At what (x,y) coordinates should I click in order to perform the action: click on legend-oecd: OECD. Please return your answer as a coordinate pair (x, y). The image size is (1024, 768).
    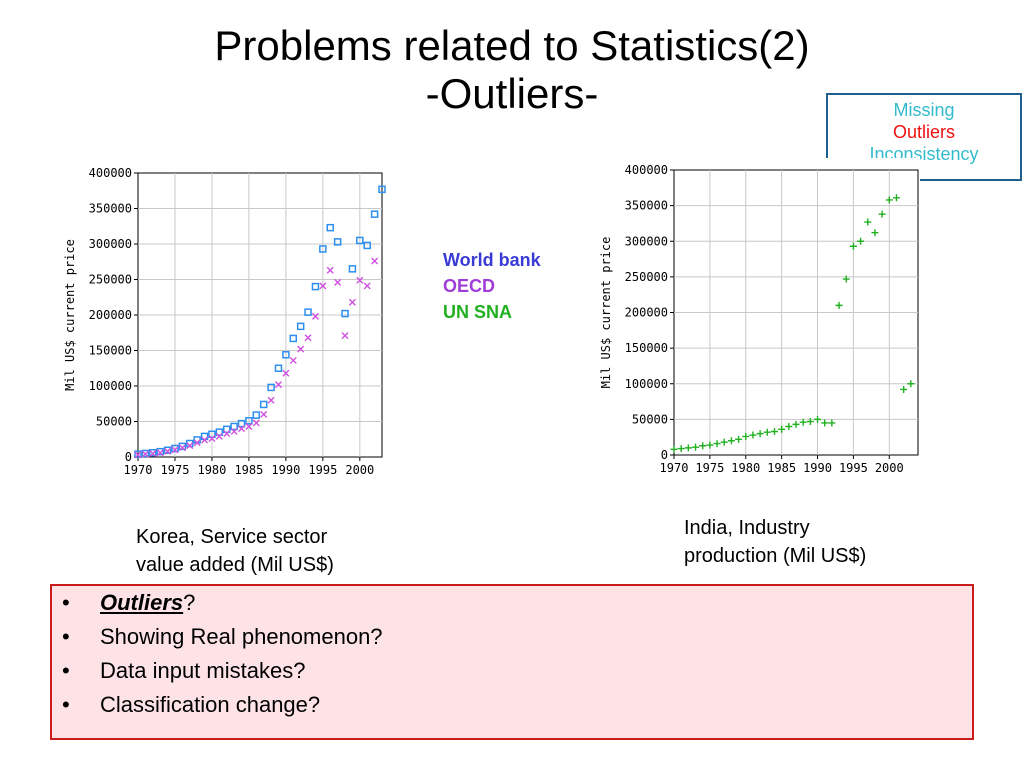
    Looking at the image, I should click on (469, 286).